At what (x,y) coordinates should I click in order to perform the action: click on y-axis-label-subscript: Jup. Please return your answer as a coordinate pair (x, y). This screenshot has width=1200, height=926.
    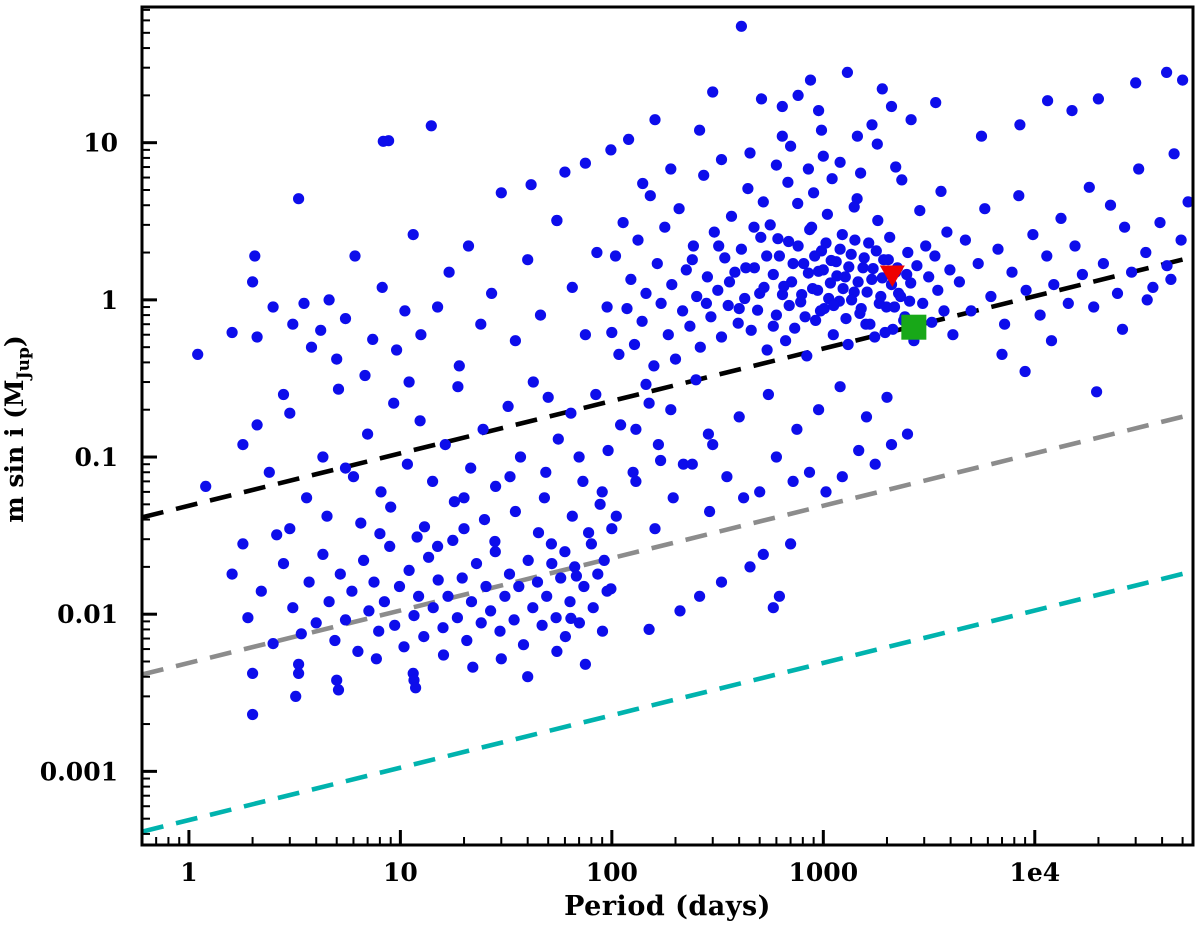
    Looking at the image, I should click on (24, 363).